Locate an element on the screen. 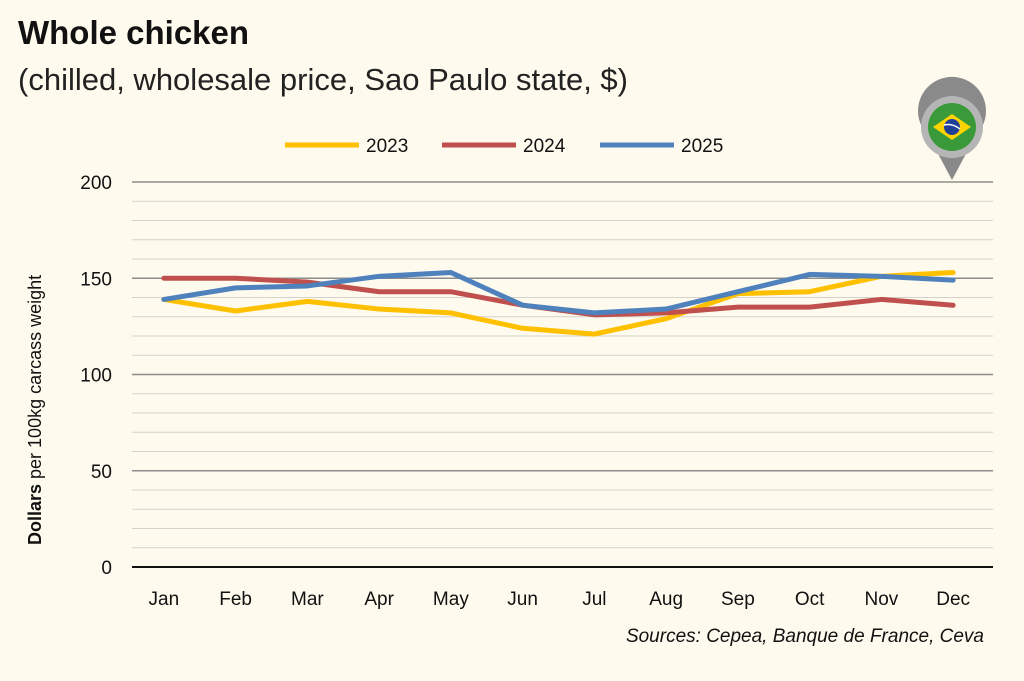 The width and height of the screenshot is (1024, 681). y-tick-label: 150 is located at coordinates (96, 279).